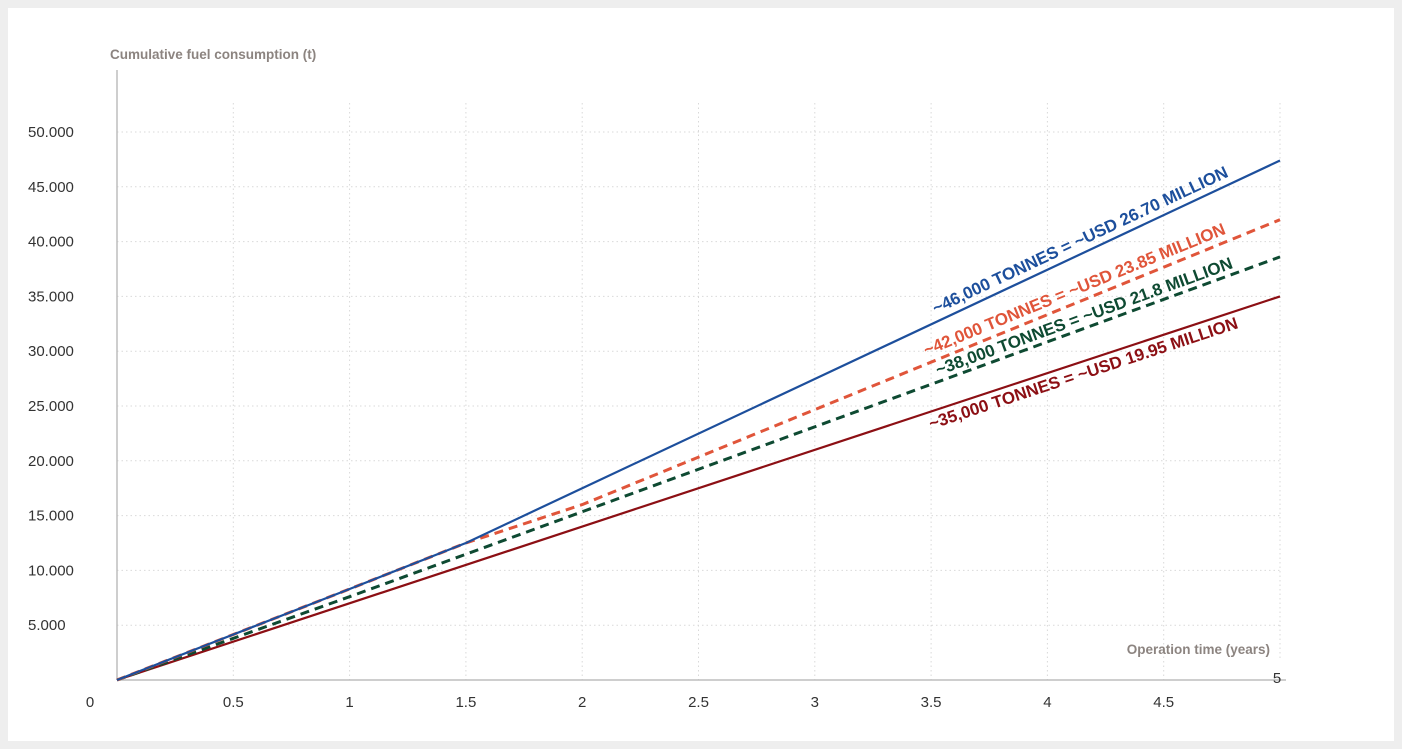  What do you see at coordinates (698, 702) in the screenshot?
I see `x-tick-label: 2.5` at bounding box center [698, 702].